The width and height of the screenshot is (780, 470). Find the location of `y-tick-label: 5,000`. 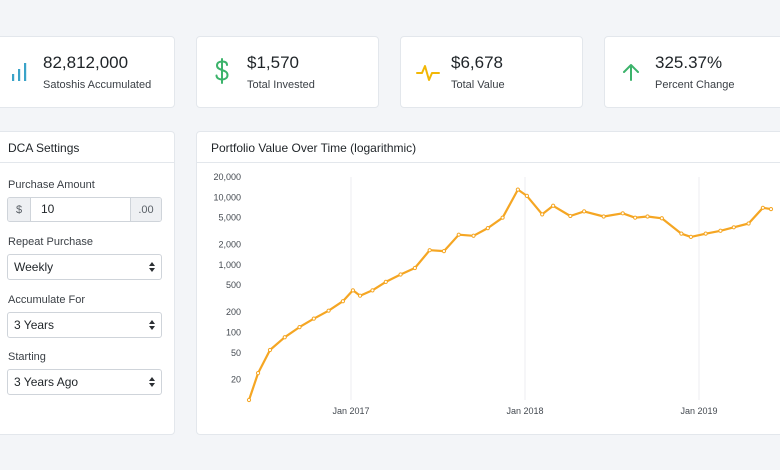

y-tick-label: 5,000 is located at coordinates (229, 218).